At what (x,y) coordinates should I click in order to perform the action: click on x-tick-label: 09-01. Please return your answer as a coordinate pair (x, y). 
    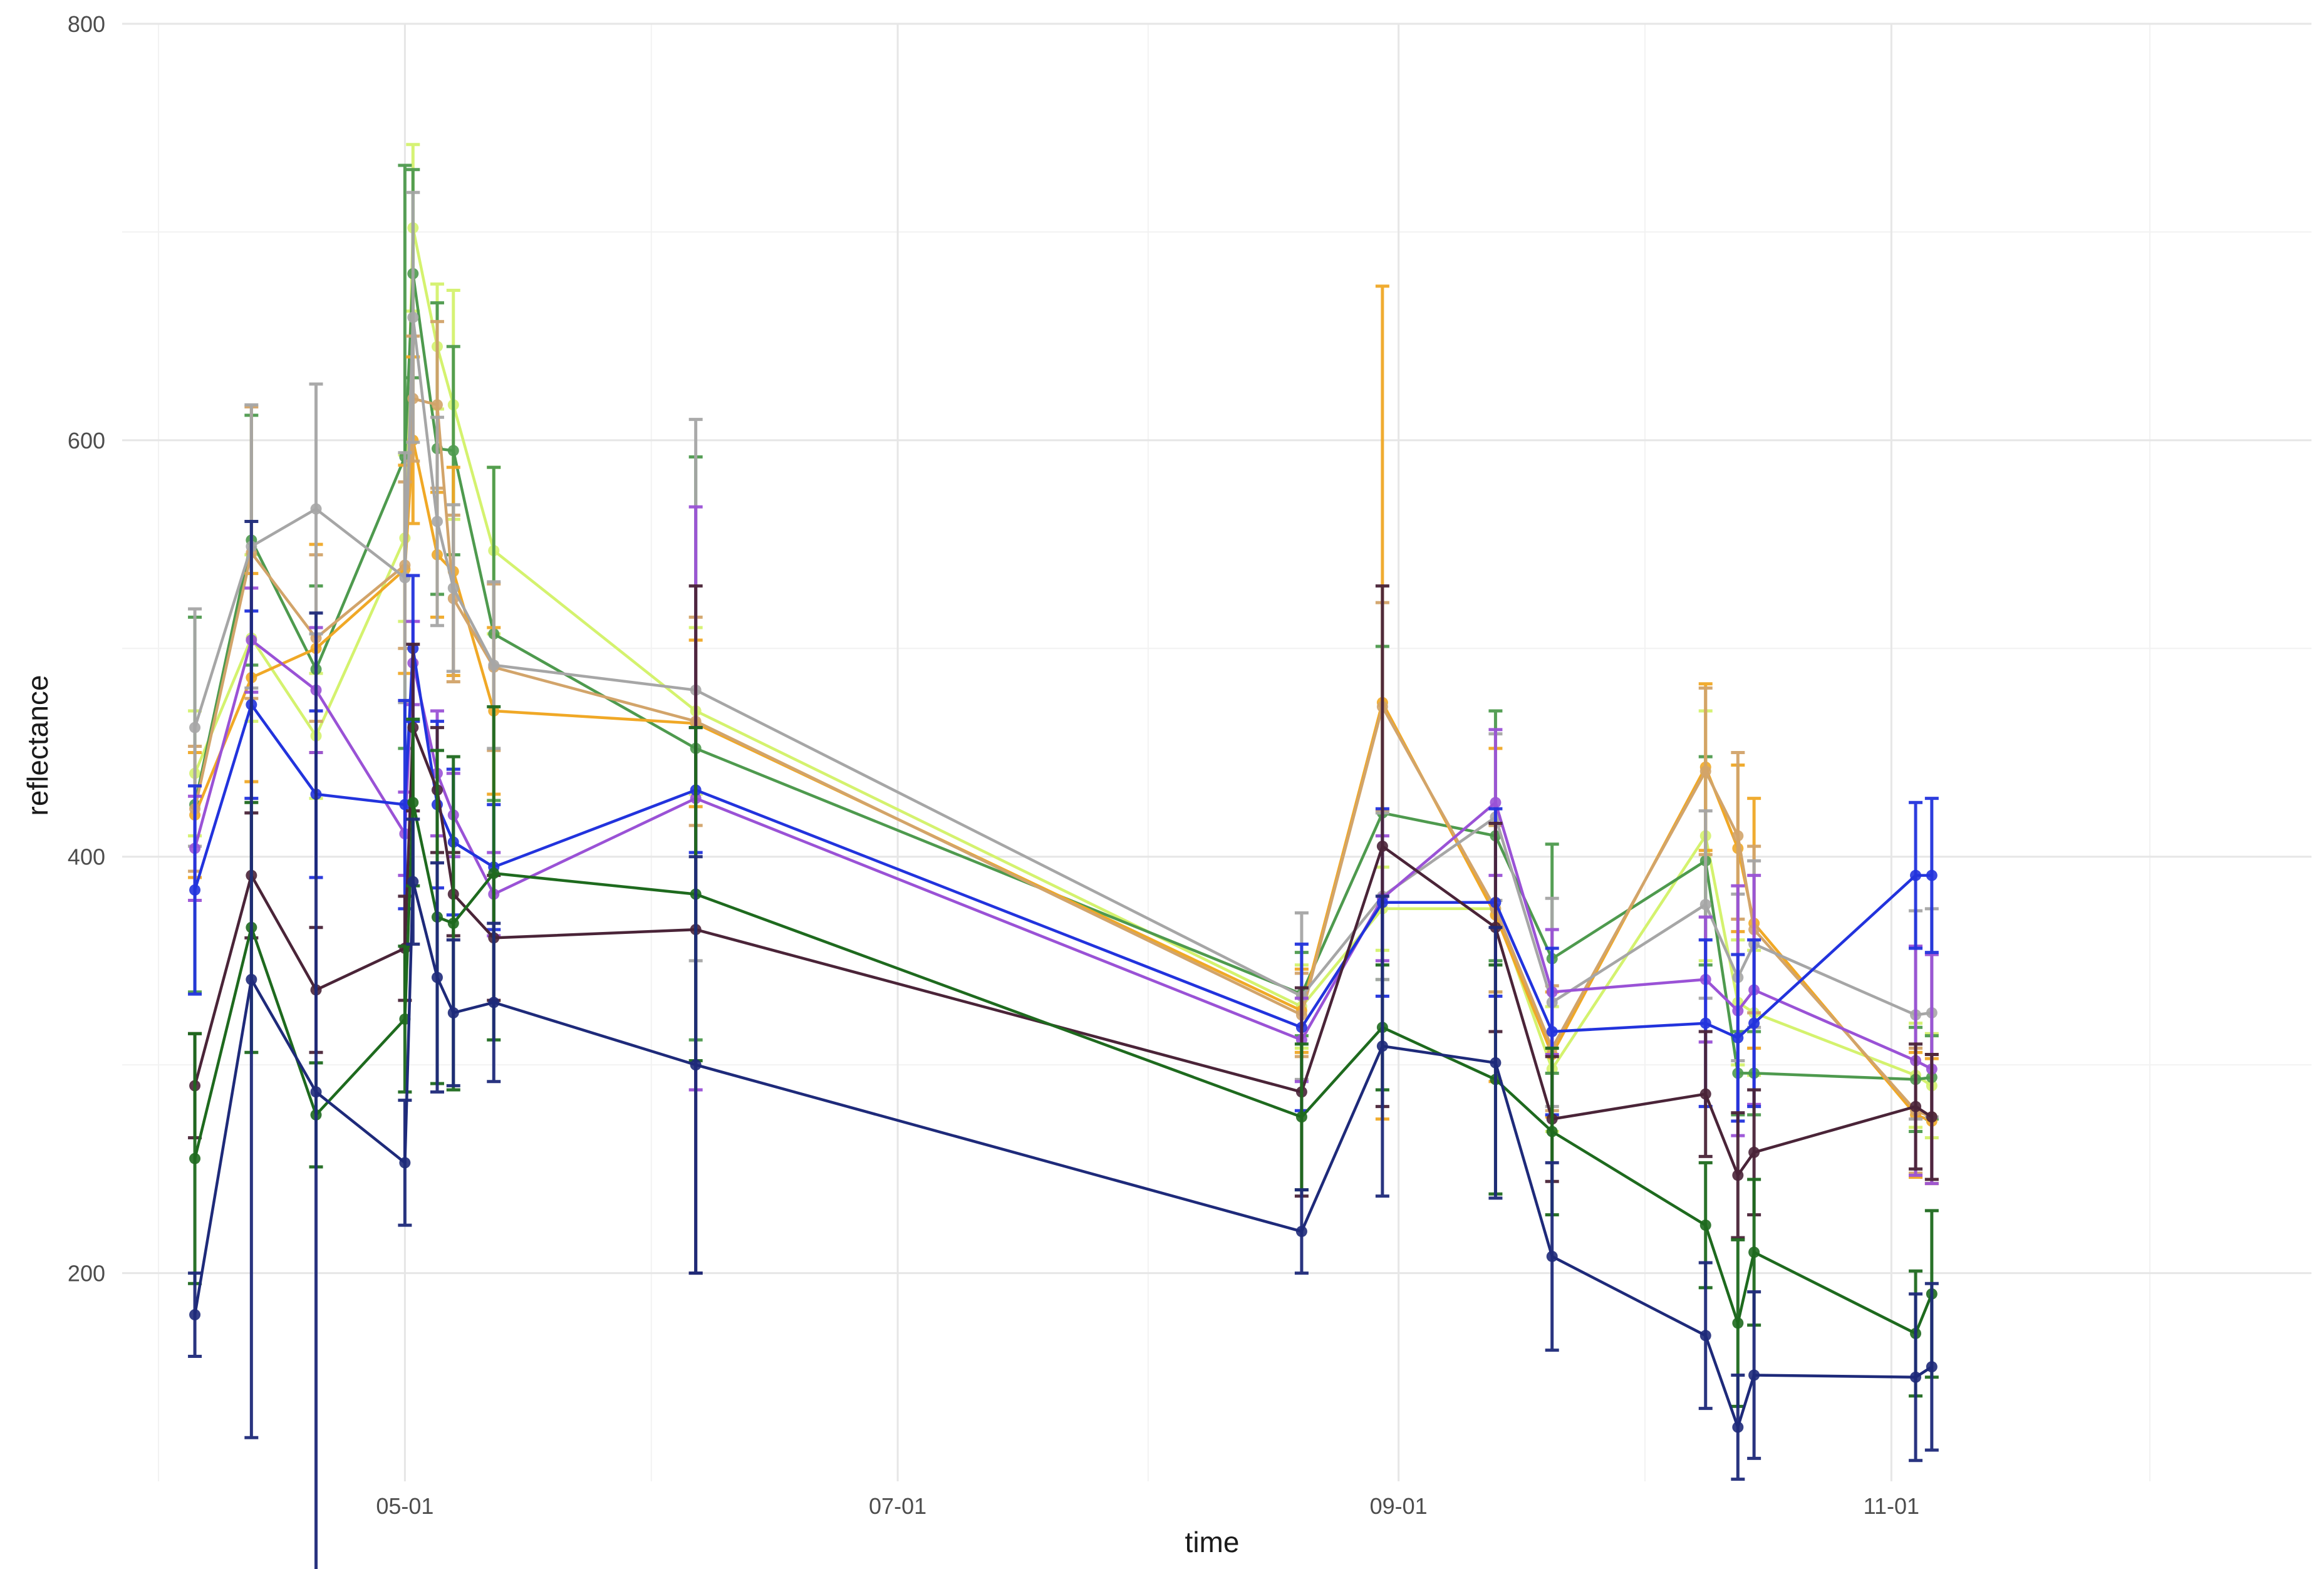
    Looking at the image, I should click on (1399, 1506).